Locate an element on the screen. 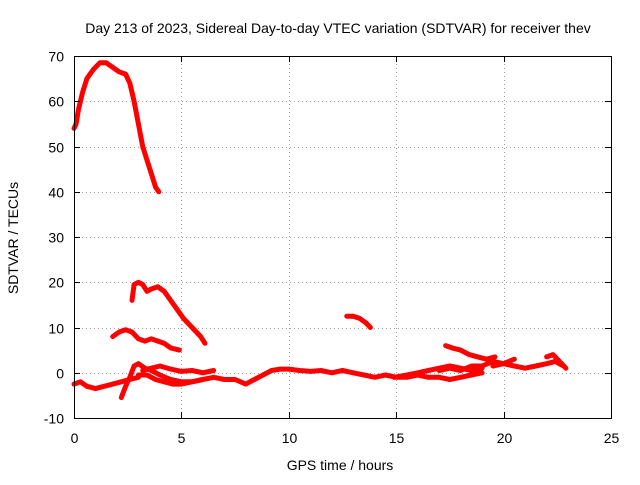 The image size is (640, 485). y-tick-label: 0 is located at coordinates (60, 374).